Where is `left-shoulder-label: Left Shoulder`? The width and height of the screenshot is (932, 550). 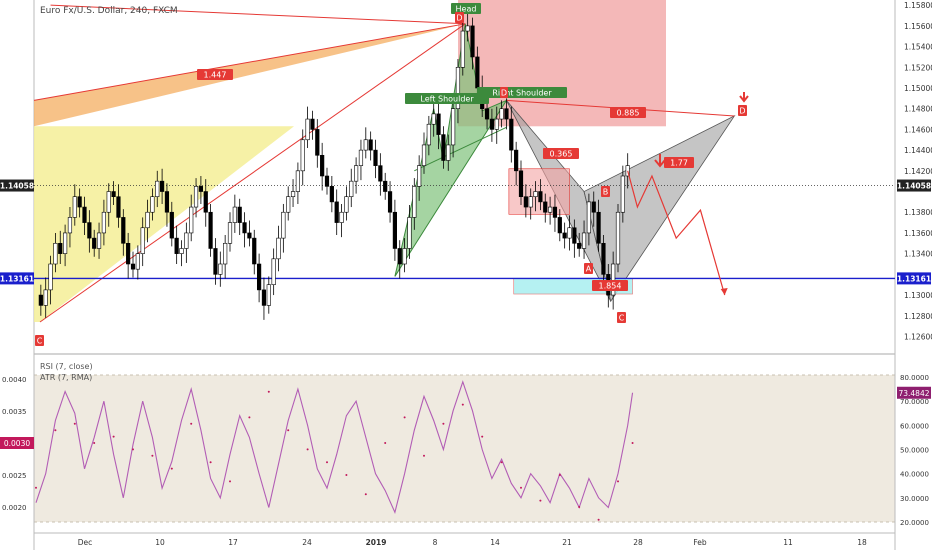 left-shoulder-label: Left Shoulder is located at coordinates (447, 99).